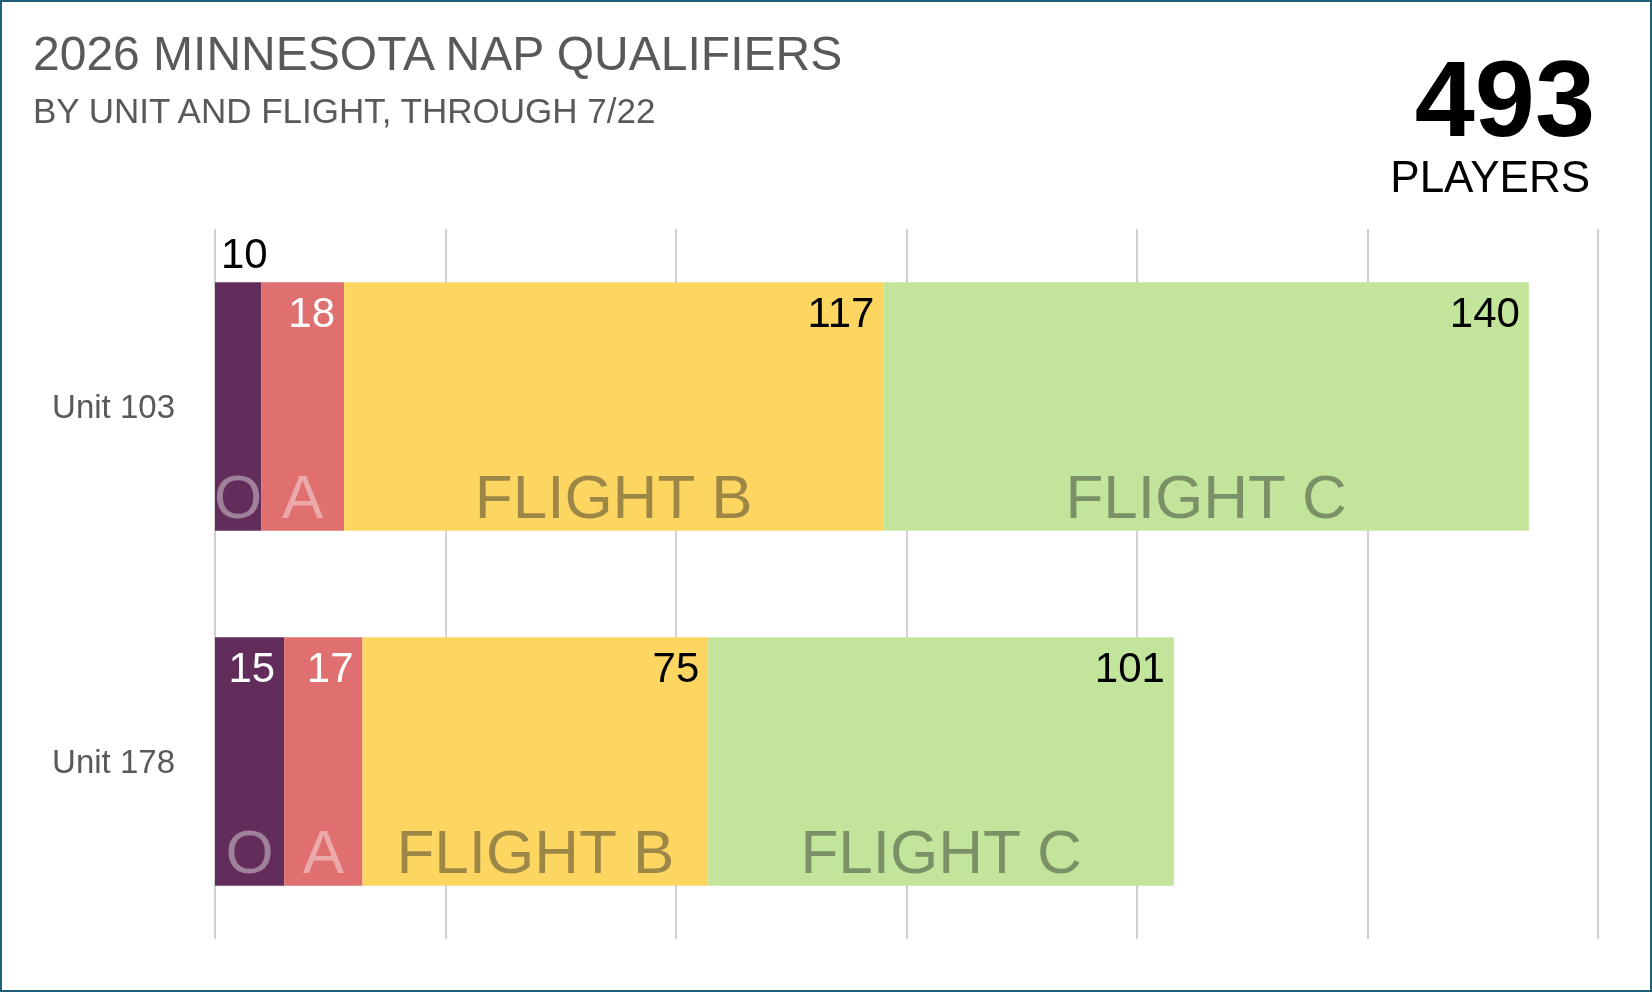  I want to click on text: FLIGHT B, so click(535, 851).